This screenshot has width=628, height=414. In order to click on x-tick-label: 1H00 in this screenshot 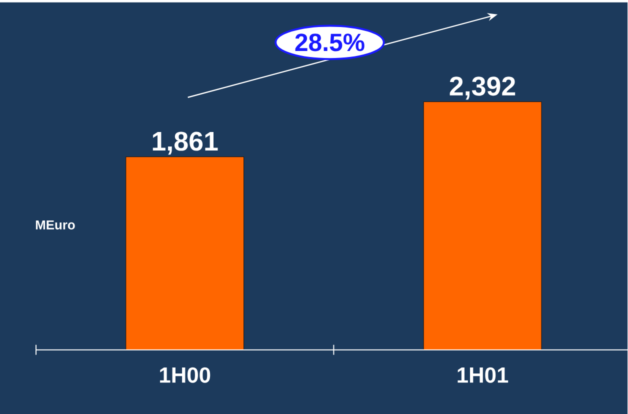, I will do `click(185, 375)`.